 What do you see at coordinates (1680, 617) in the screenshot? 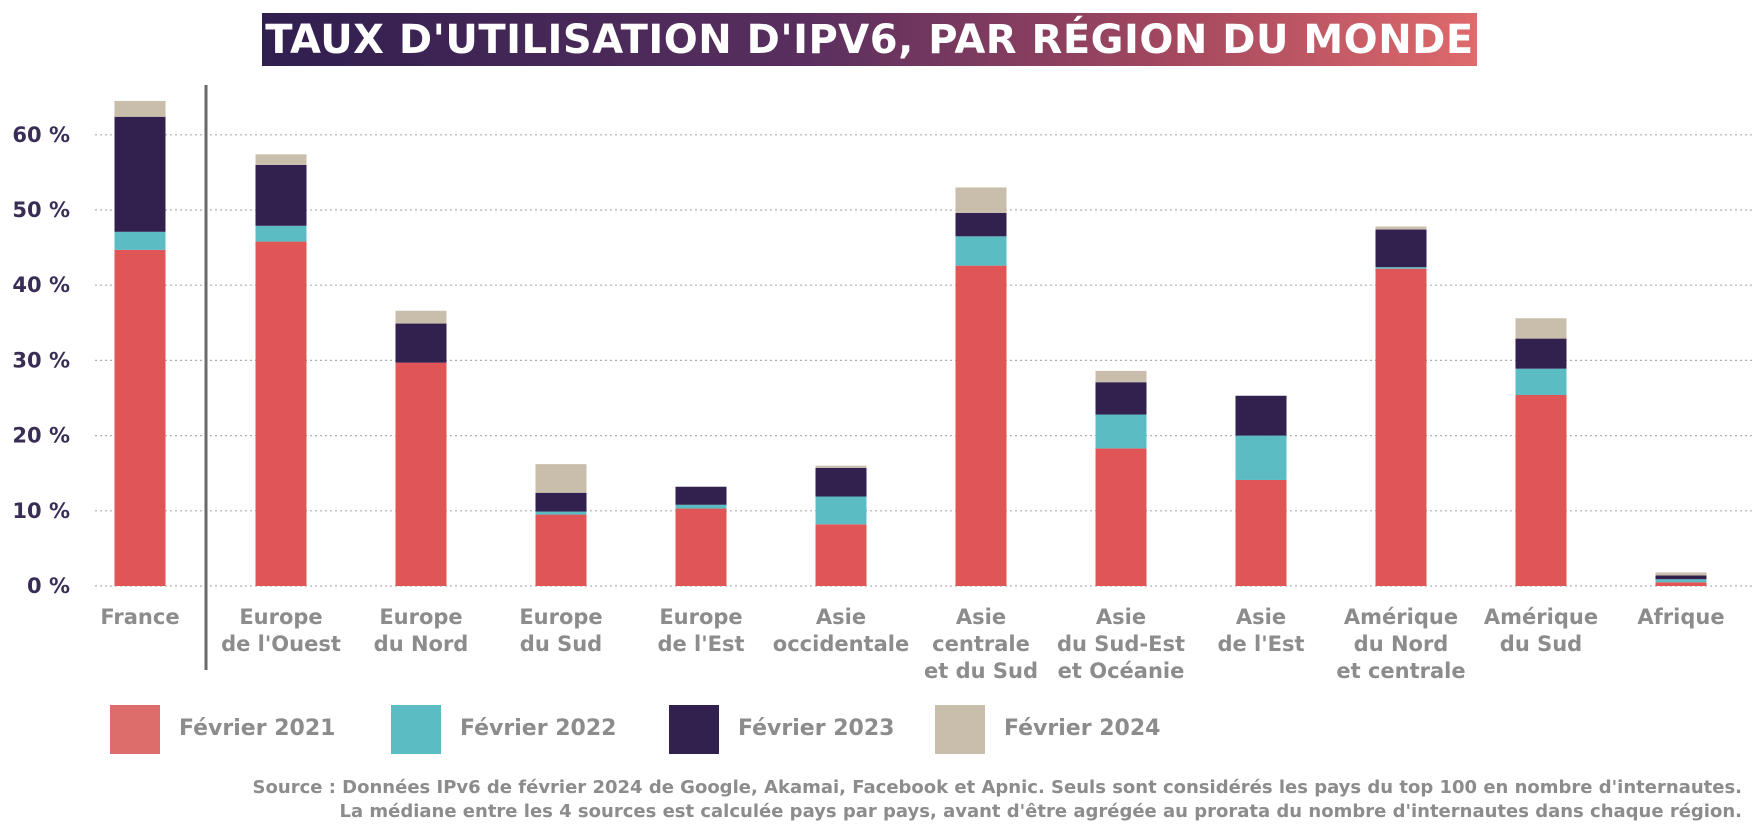
I see `category-label: Afrique` at bounding box center [1680, 617].